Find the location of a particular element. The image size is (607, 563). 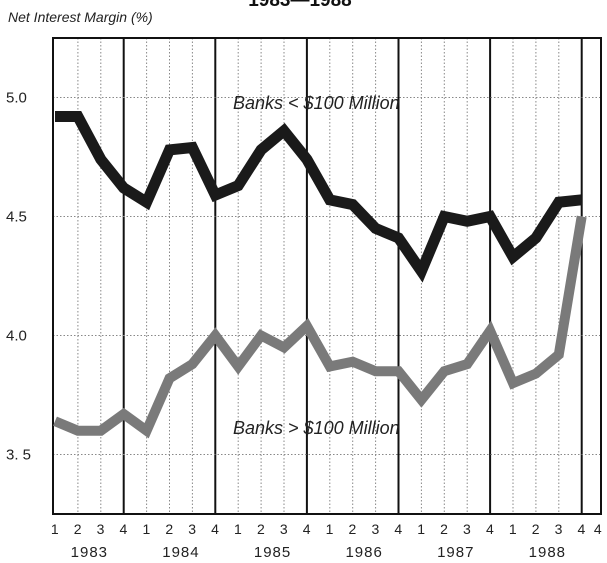

year-label: 1983 is located at coordinates (89, 552).